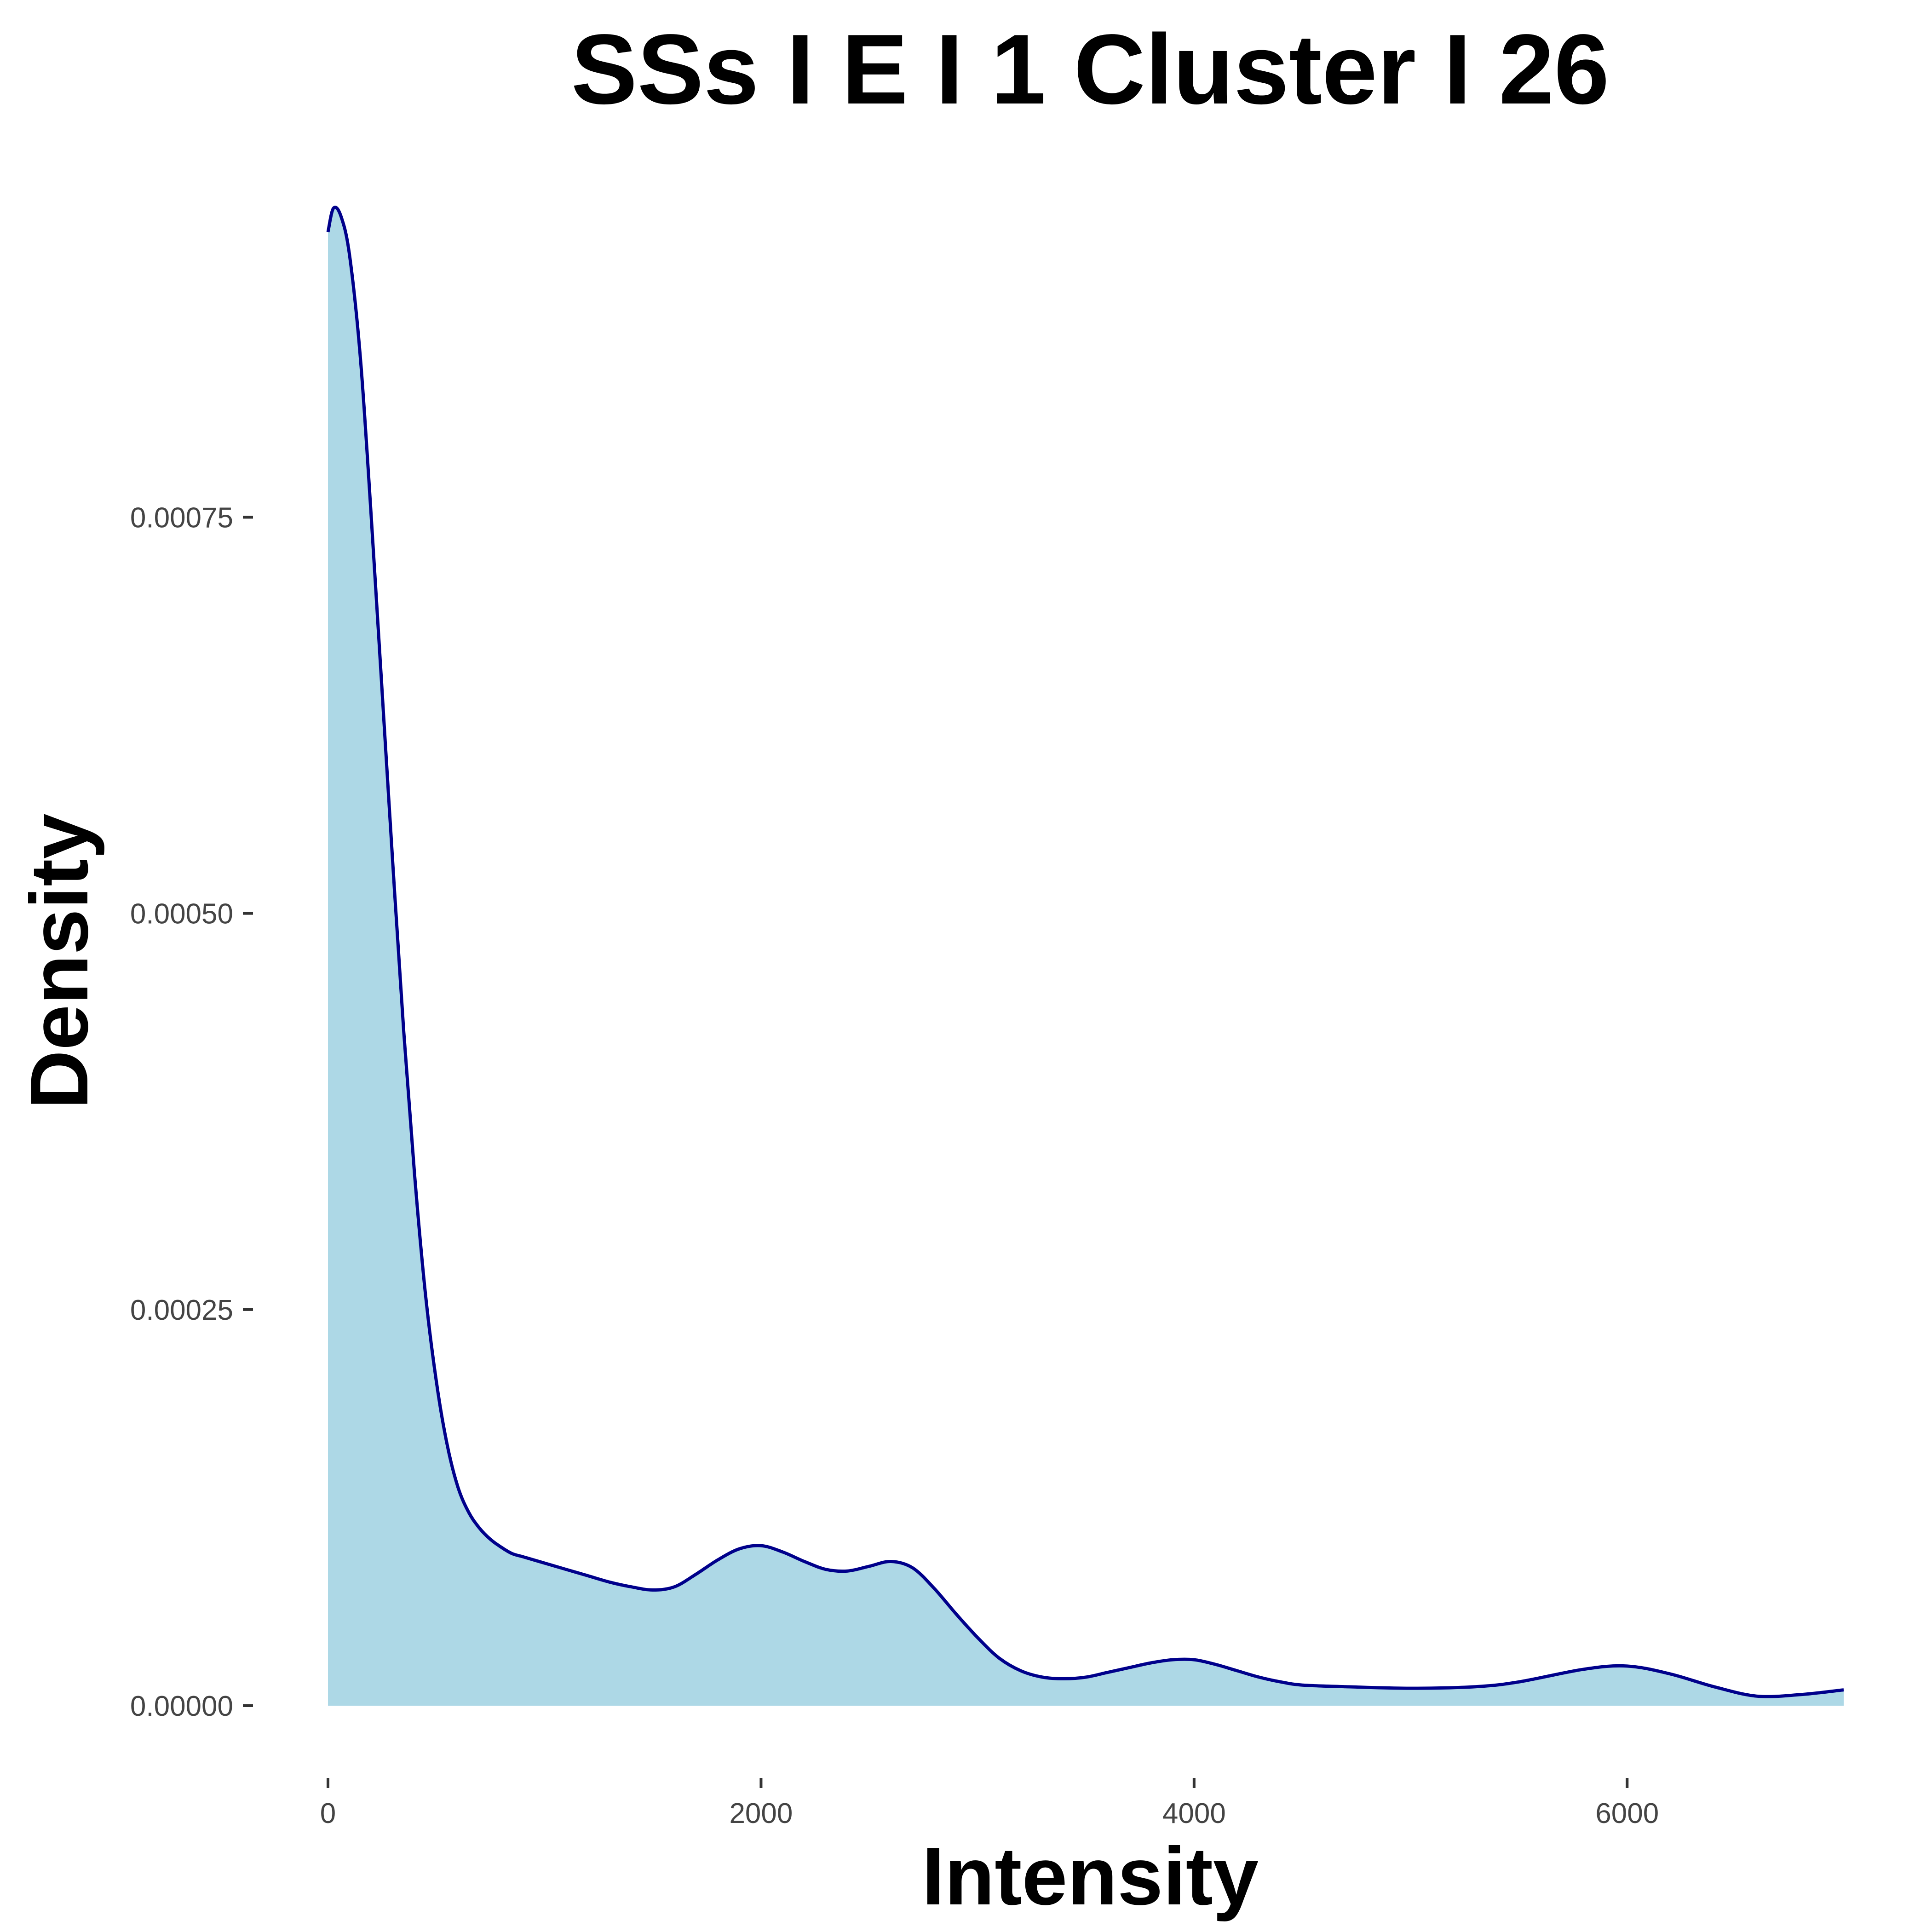 This screenshot has height=1932, width=1932. What do you see at coordinates (1090, 1876) in the screenshot?
I see `x-axis-label: Intensity` at bounding box center [1090, 1876].